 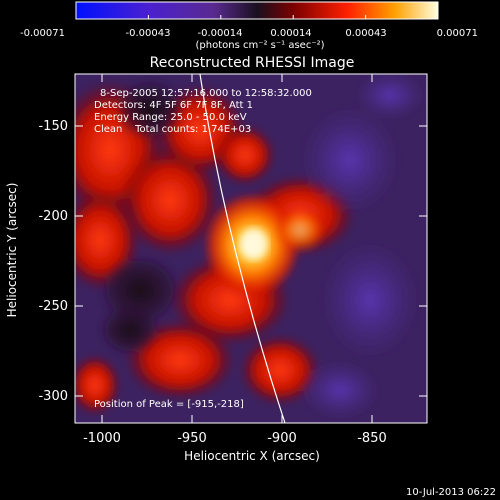 What do you see at coordinates (451, 492) in the screenshot?
I see `footer-timestamp: 10-Jul-2013 06:22` at bounding box center [451, 492].